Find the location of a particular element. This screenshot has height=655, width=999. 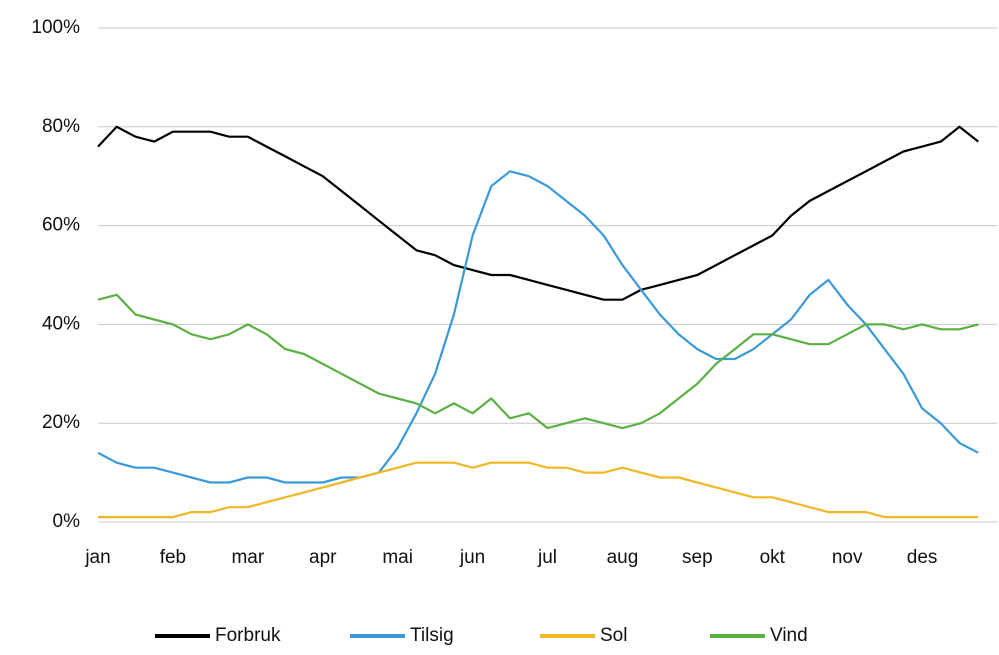

x-tick-label: jul is located at coordinates (547, 557).